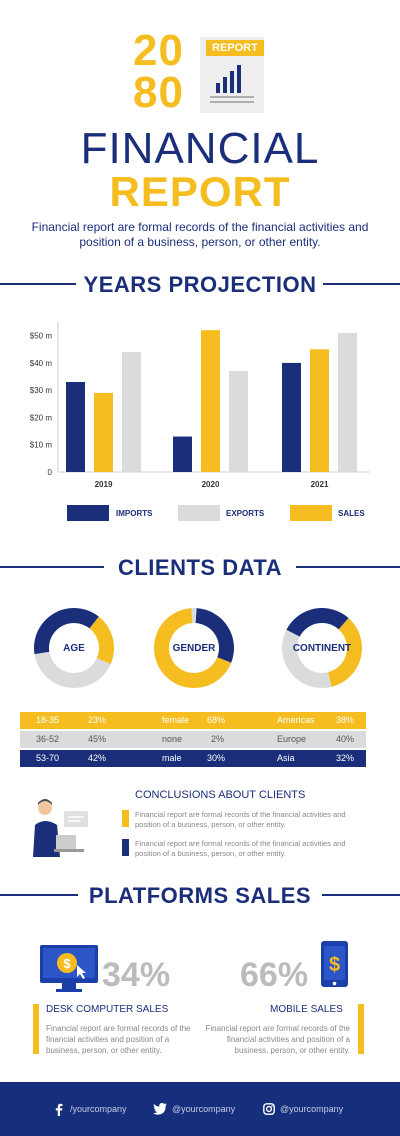 This screenshot has width=400, height=1136. I want to click on continent-pct: 32%, so click(345, 758).